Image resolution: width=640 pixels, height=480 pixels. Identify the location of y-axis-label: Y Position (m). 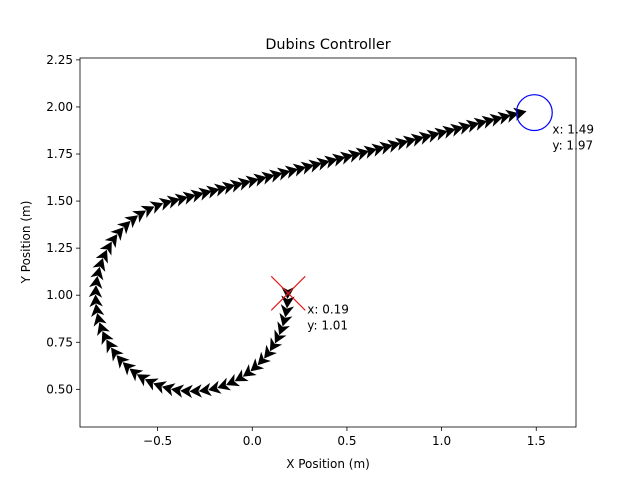
(26, 243).